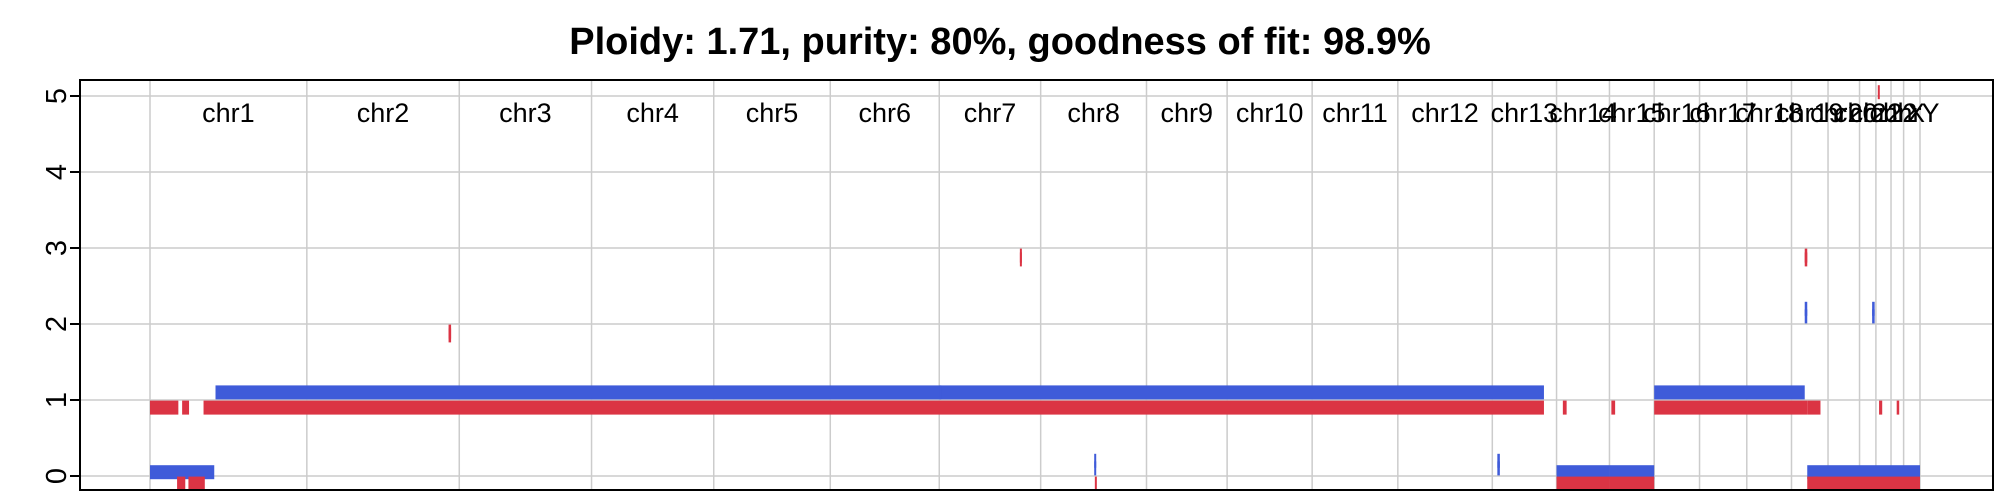 The height and width of the screenshot is (500, 2000). What do you see at coordinates (57, 324) in the screenshot?
I see `y-tick-label: 2` at bounding box center [57, 324].